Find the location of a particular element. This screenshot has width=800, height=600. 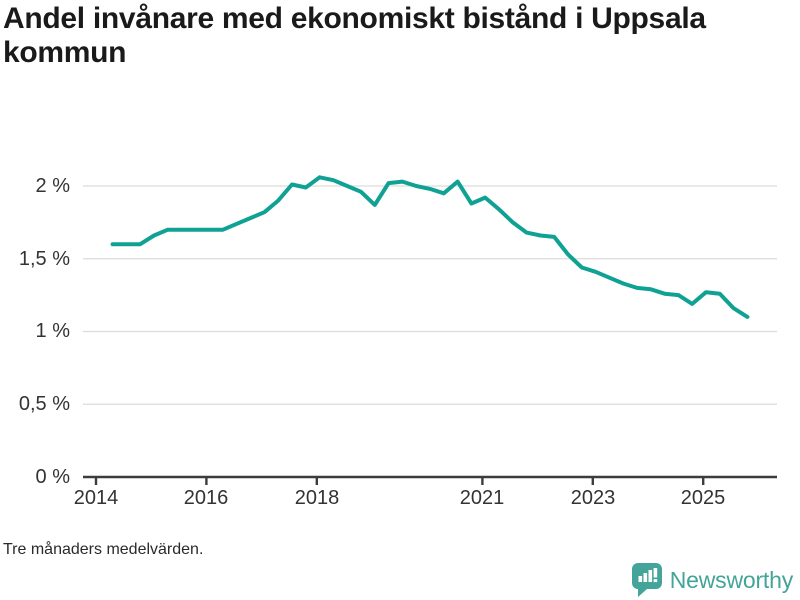

newsworthy-wordmark: Newsworthy is located at coordinates (731, 579).